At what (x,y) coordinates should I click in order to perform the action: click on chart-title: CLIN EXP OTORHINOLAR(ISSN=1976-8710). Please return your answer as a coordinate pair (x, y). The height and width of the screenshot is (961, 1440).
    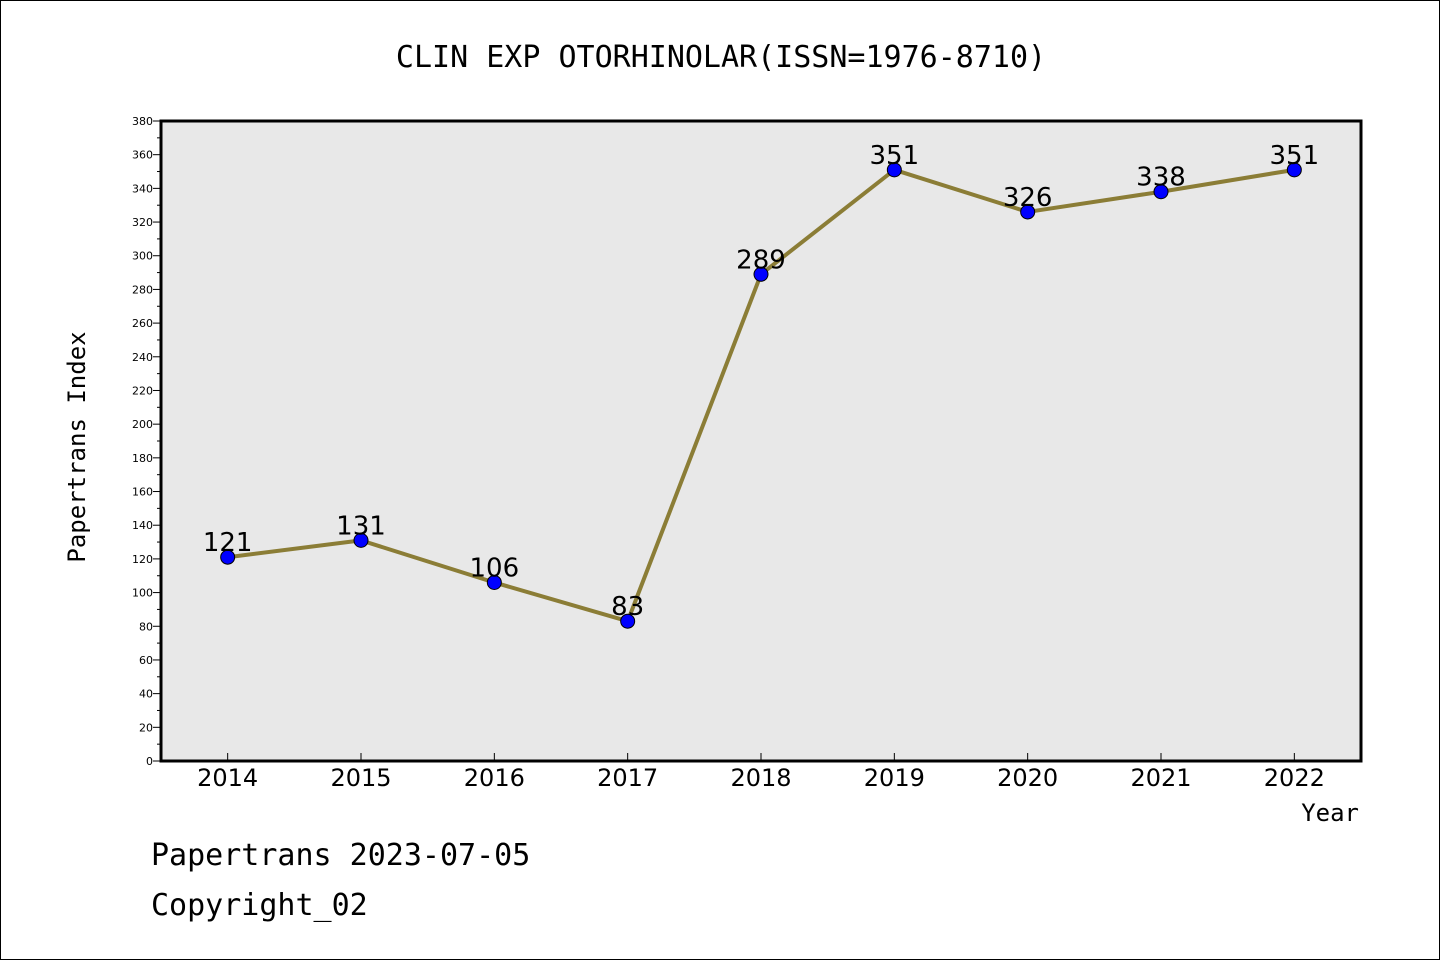
    Looking at the image, I should click on (721, 57).